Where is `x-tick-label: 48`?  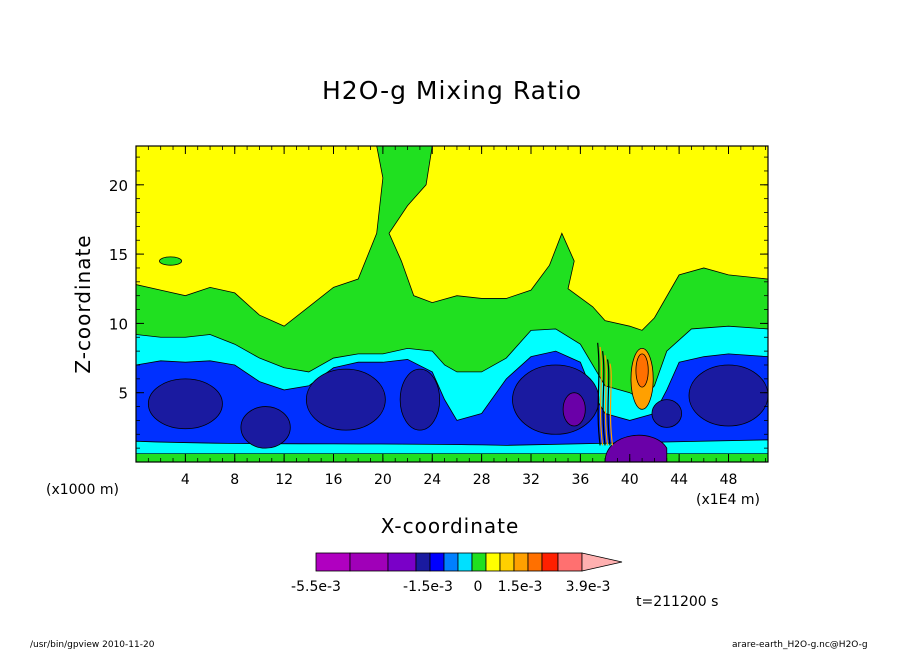 x-tick-label: 48 is located at coordinates (729, 480).